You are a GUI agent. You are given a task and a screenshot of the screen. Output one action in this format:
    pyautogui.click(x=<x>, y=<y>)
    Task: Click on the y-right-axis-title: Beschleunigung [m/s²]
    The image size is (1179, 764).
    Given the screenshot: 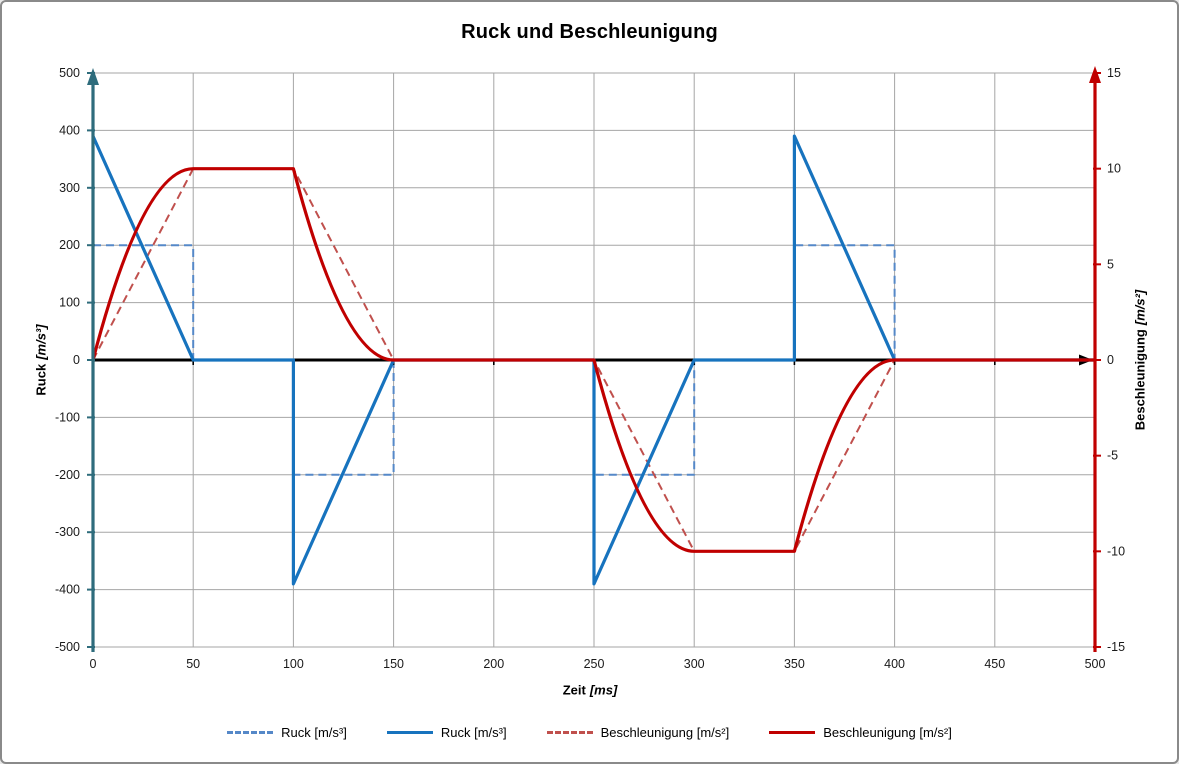 What is the action you would take?
    pyautogui.click(x=1140, y=360)
    